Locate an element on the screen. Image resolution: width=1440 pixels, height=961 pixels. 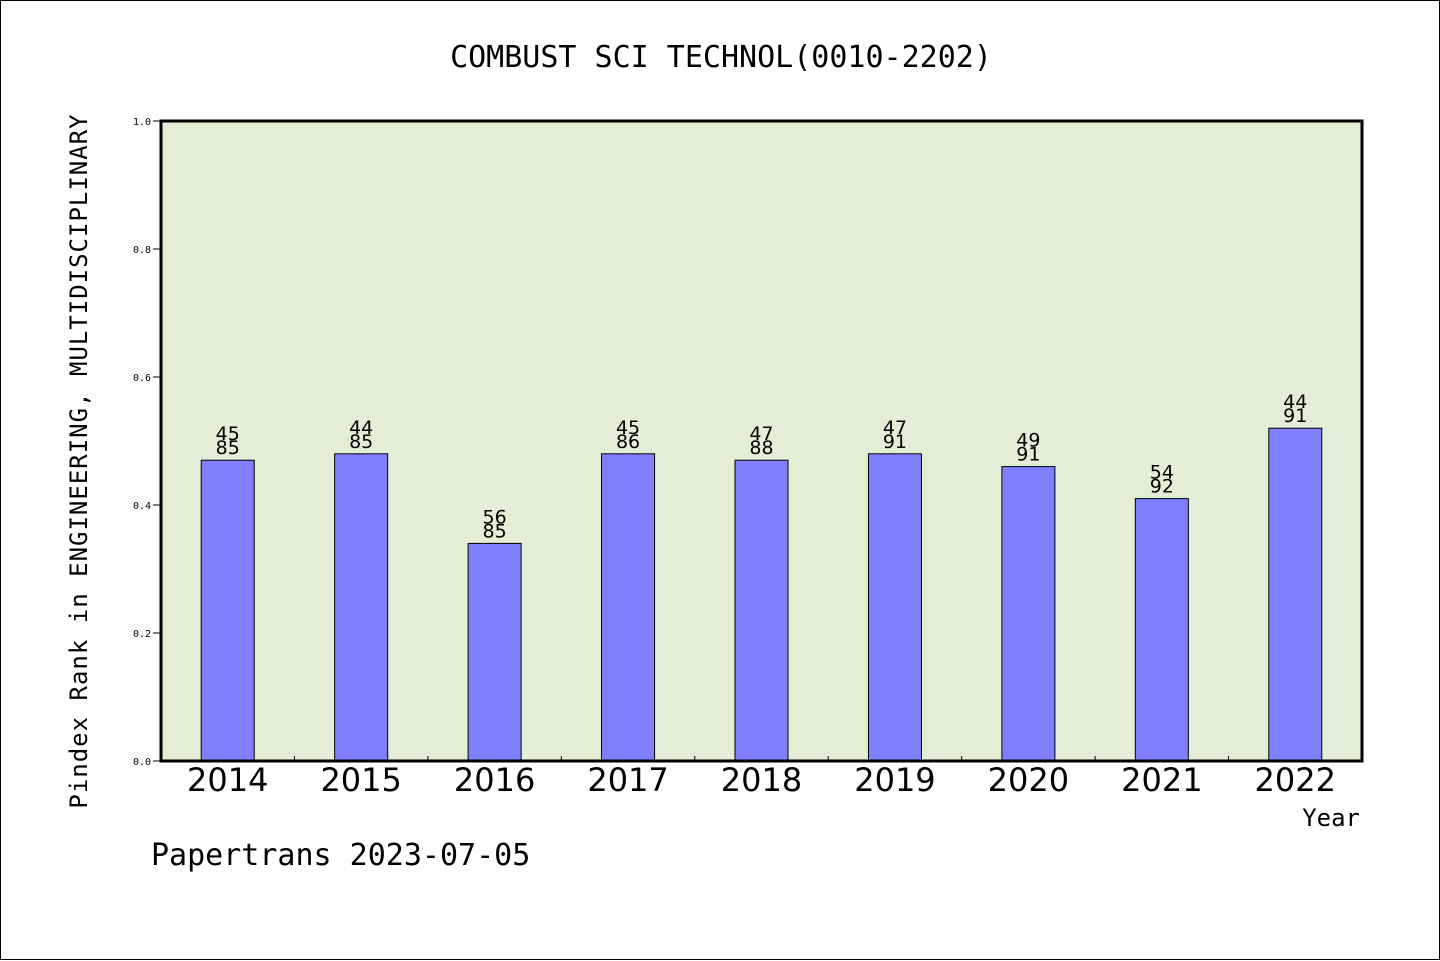
bar-label-top-2015: 44 is located at coordinates (361, 428).